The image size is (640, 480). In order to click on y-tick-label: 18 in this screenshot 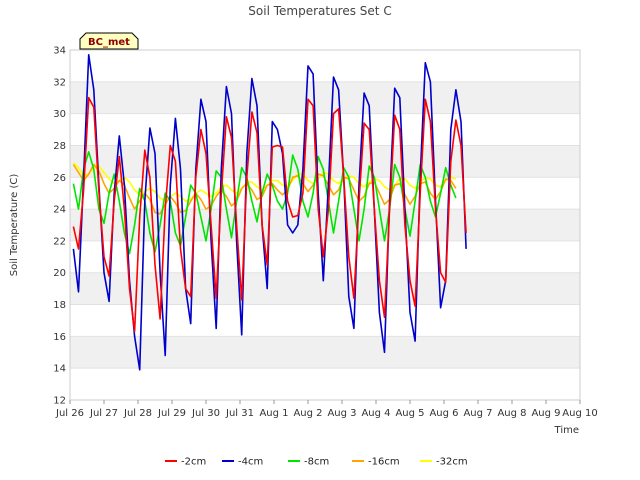, I will do `click(59, 305)`.